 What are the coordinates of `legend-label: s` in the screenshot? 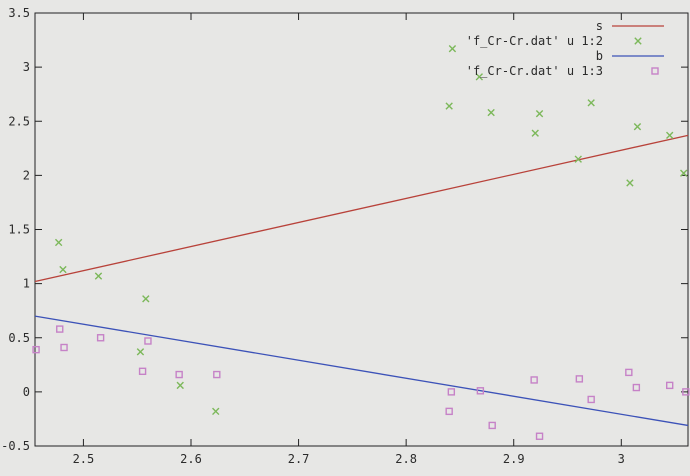 It's located at (599, 26).